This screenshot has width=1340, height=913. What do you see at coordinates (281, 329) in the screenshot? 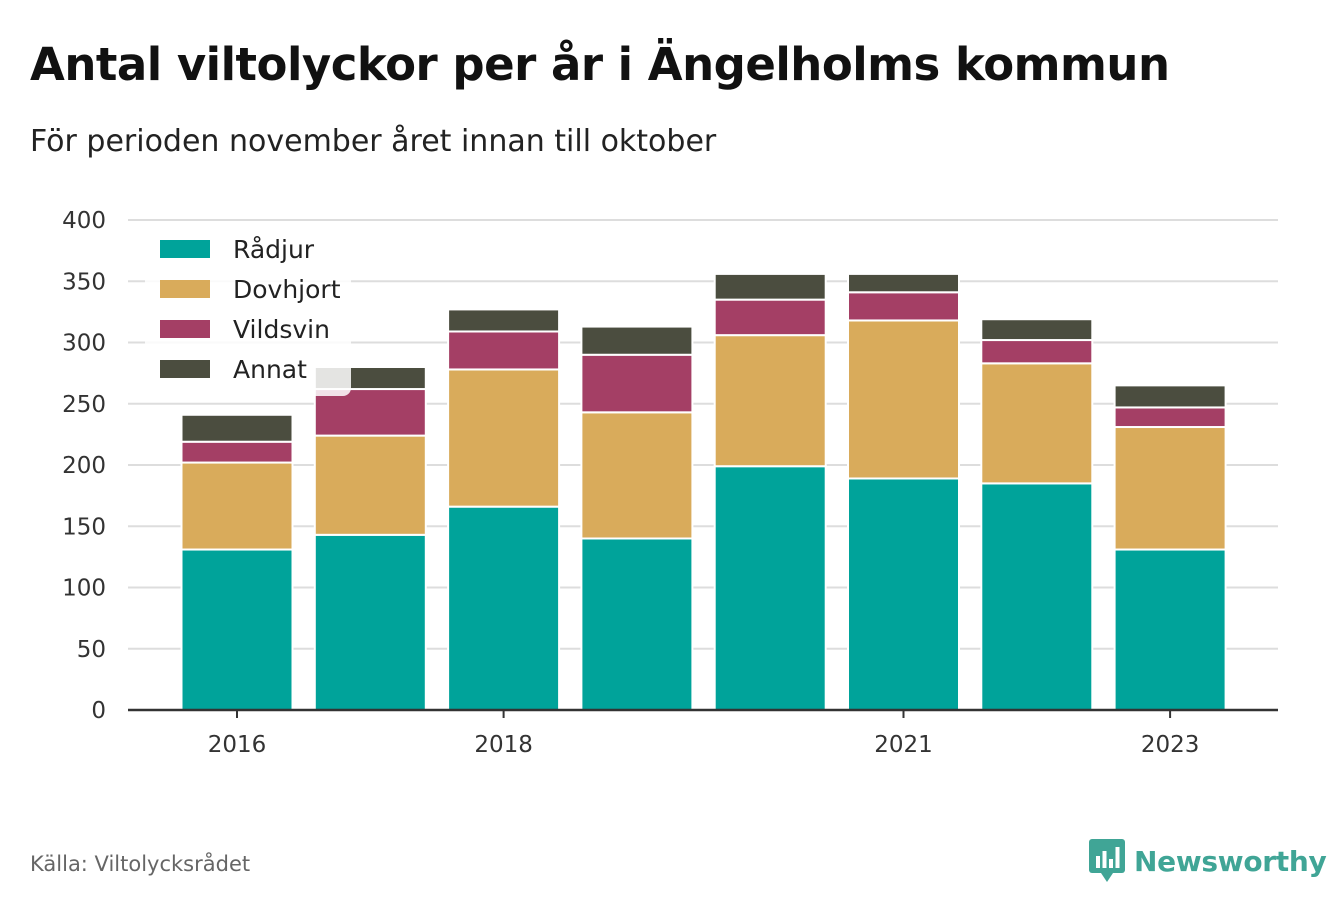
I see `legend-label: Vildsvin` at bounding box center [281, 329].